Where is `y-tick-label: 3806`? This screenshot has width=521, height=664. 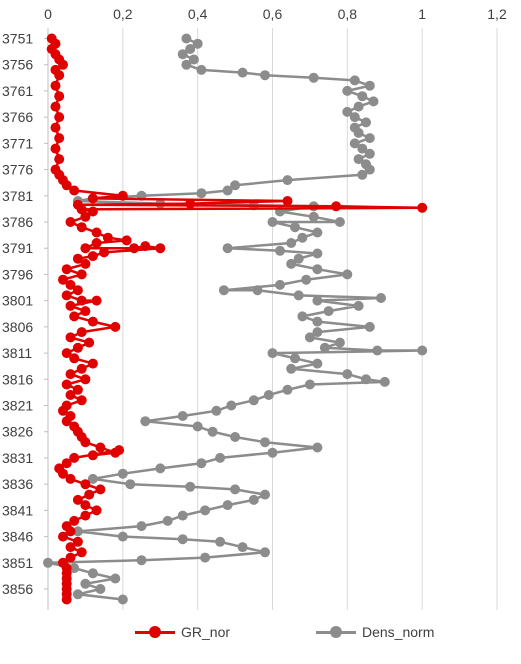
y-tick-label: 3806 is located at coordinates (17, 327).